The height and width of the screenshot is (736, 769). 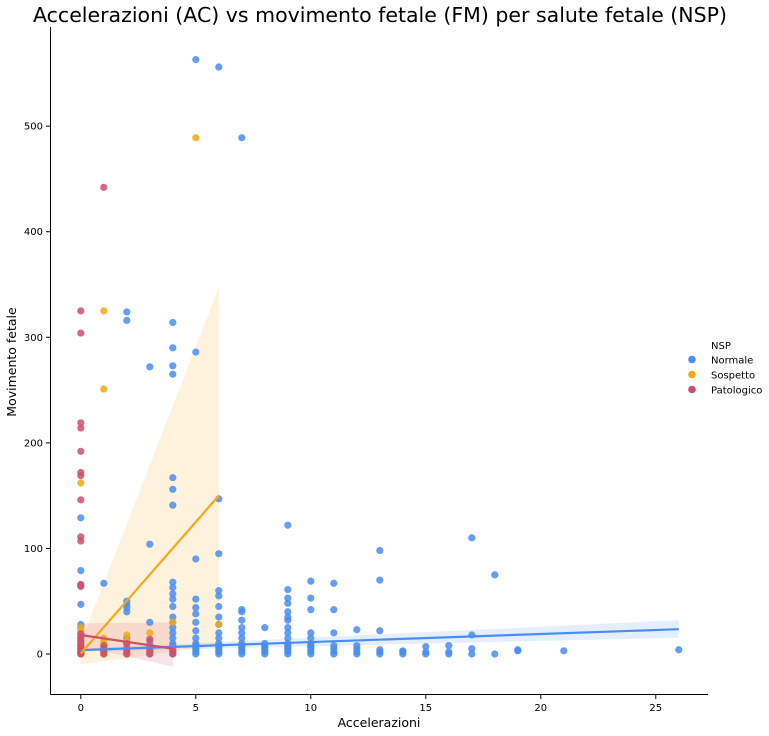 I want to click on legend-marker-sospetto, so click(x=692, y=374).